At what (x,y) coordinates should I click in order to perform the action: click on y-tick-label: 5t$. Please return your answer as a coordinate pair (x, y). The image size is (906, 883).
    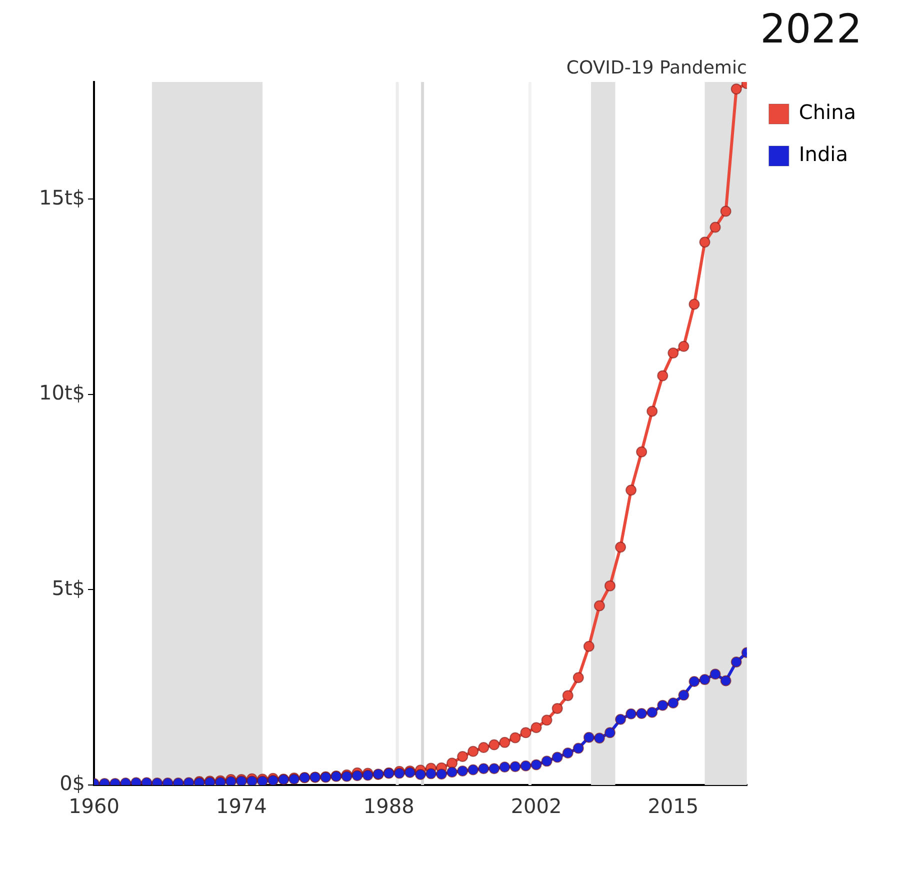
    Looking at the image, I should click on (69, 588).